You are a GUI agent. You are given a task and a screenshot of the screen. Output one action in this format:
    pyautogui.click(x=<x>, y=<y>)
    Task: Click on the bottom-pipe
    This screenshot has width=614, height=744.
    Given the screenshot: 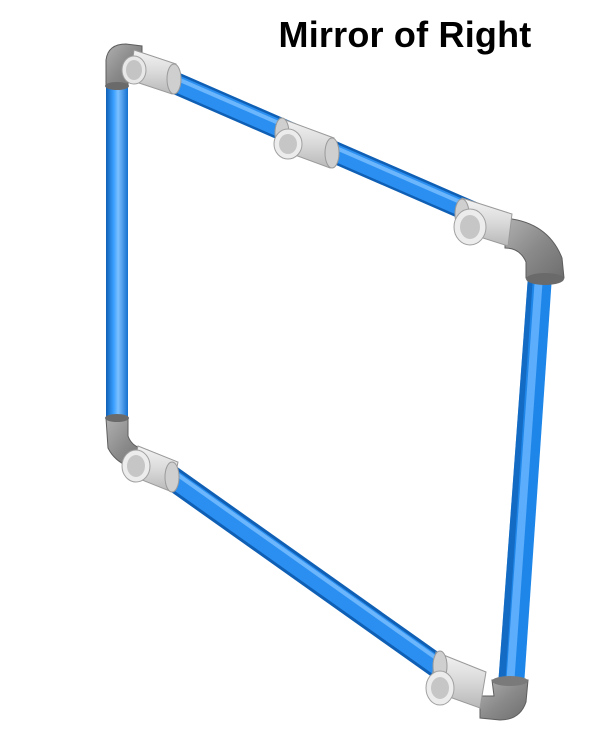 What is the action you would take?
    pyautogui.click(x=299, y=568)
    